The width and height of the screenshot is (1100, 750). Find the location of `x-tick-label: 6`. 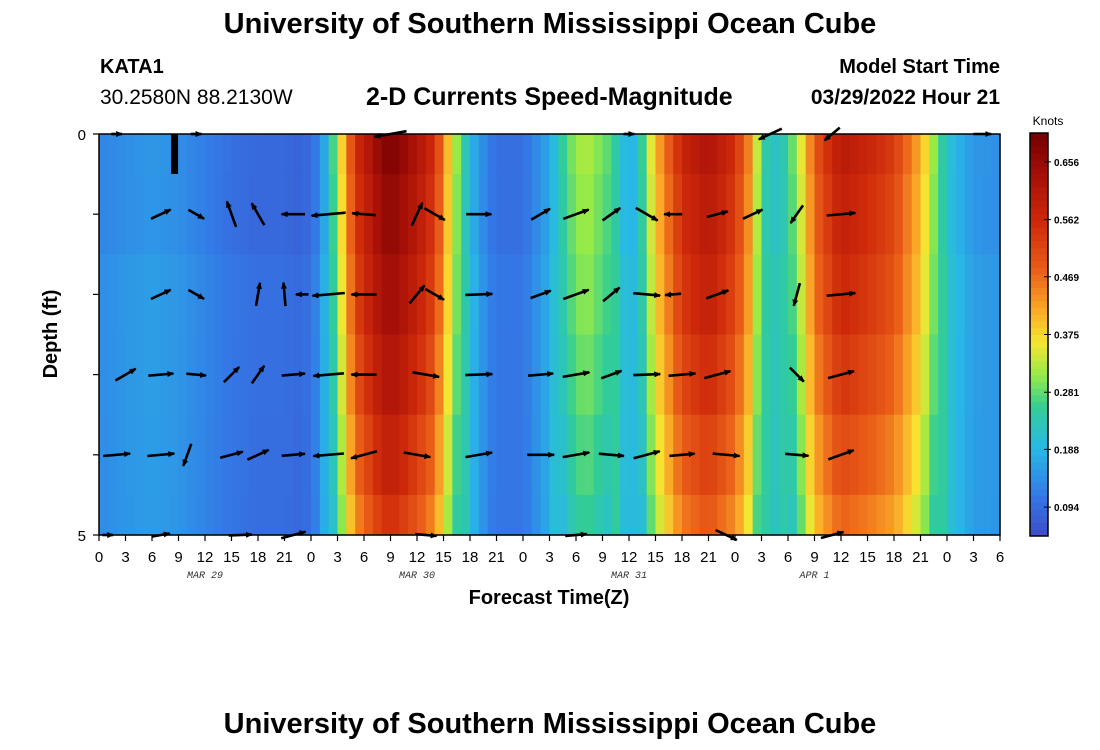

x-tick-label: 6 is located at coordinates (364, 557).